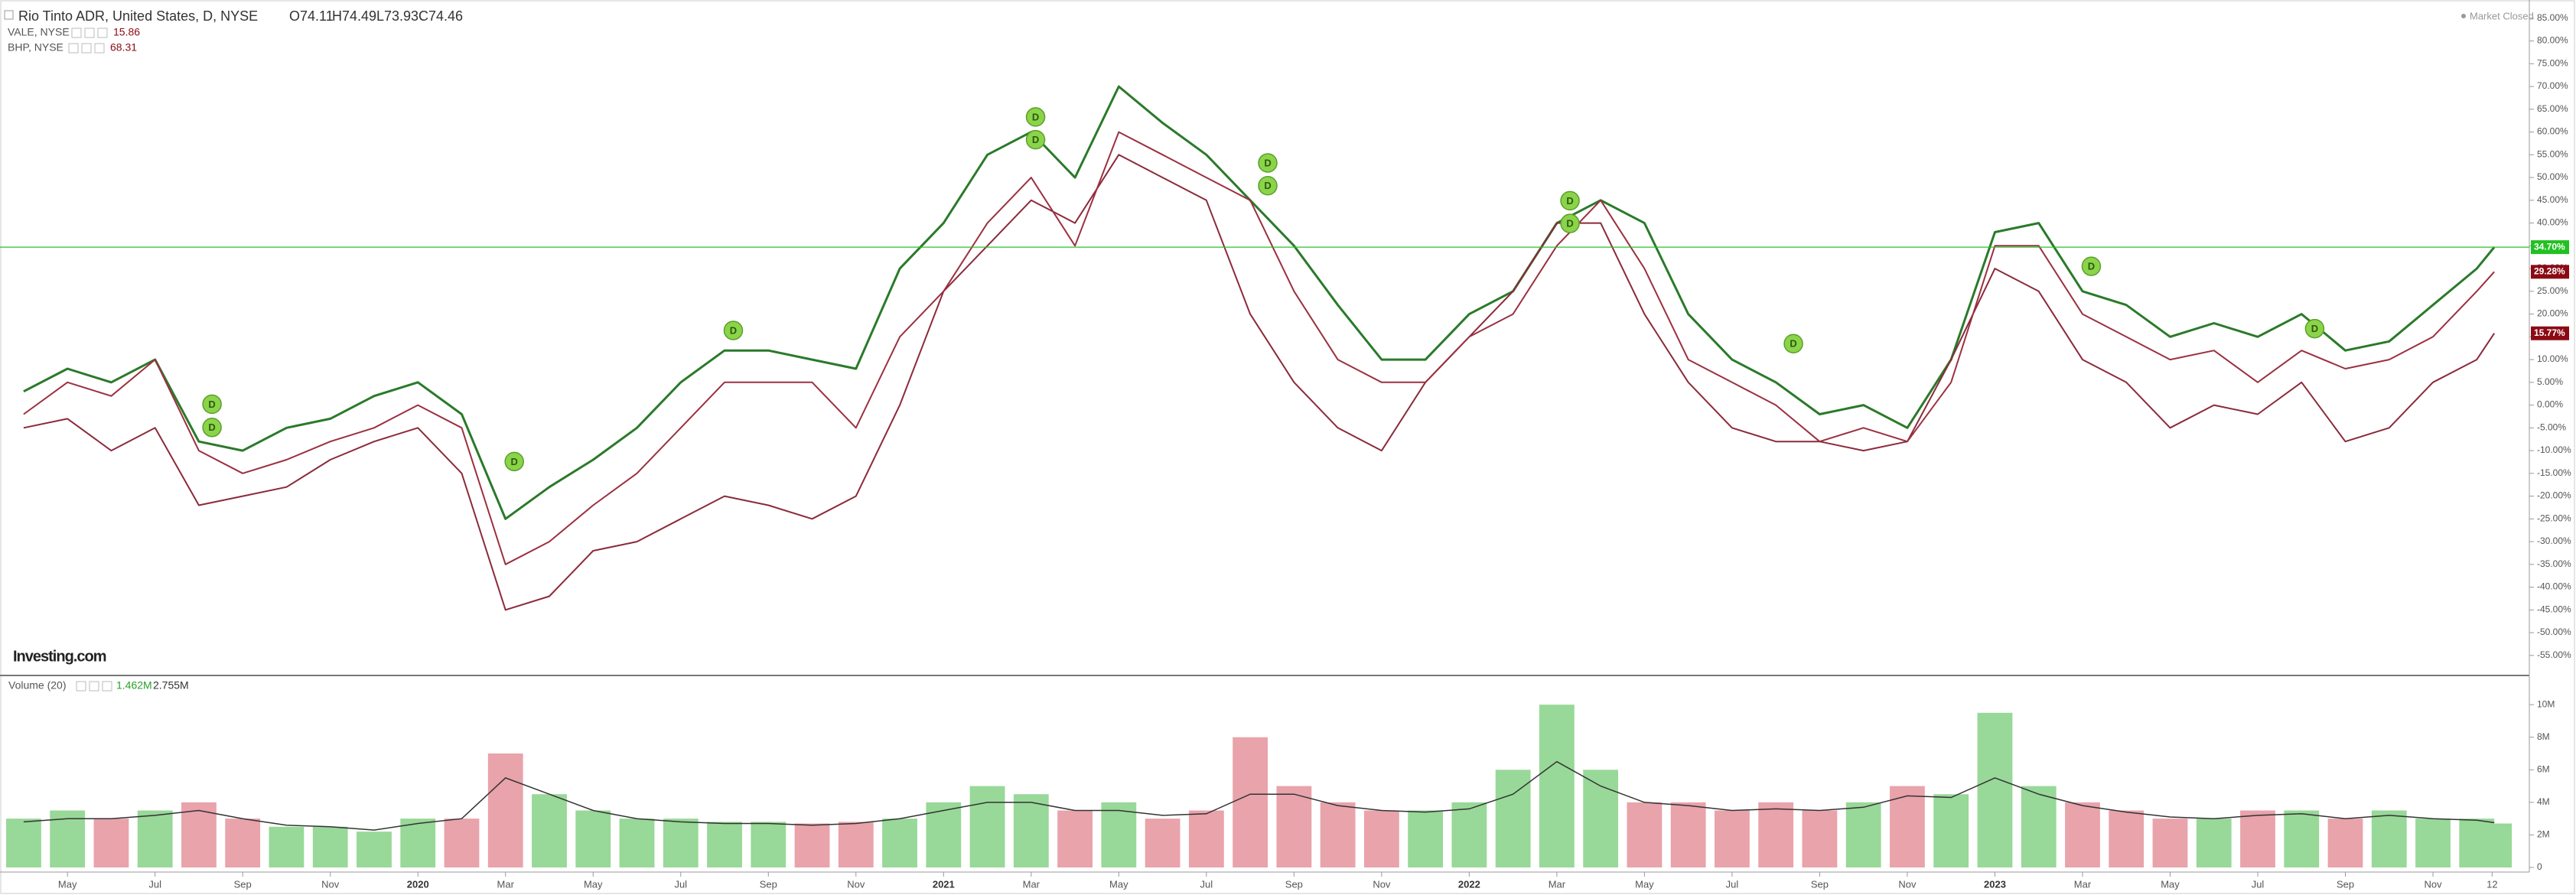  I want to click on y-tick-label: -55.00%, so click(2554, 654).